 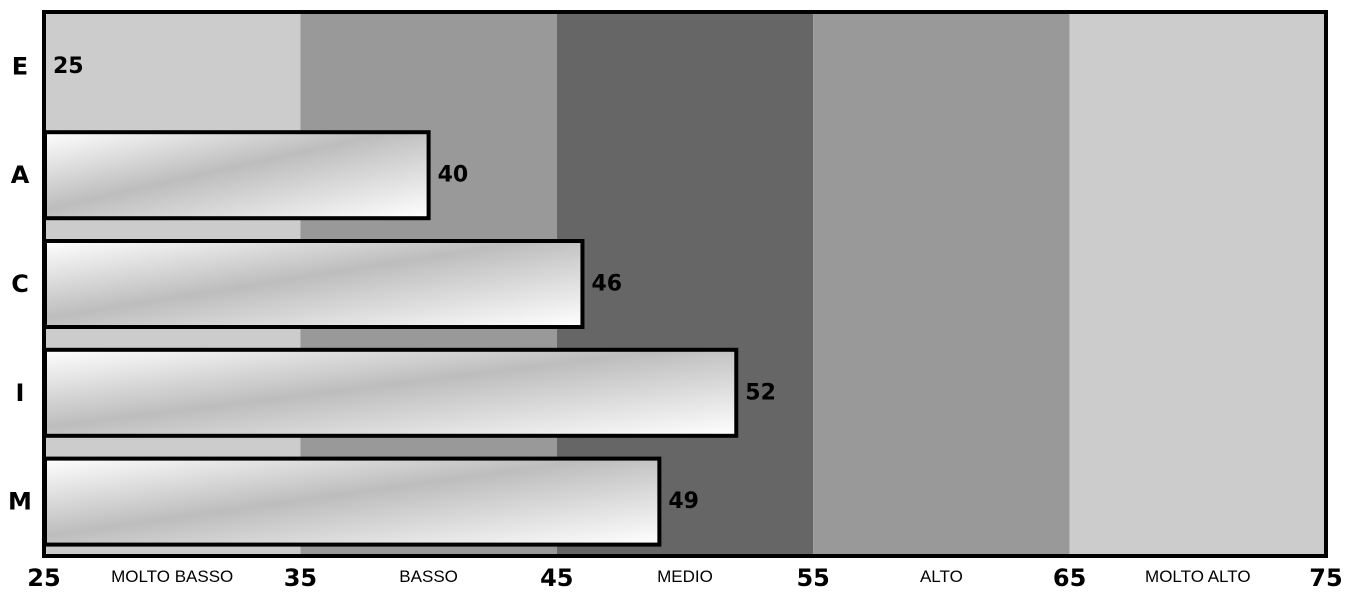 What do you see at coordinates (391, 392) in the screenshot?
I see `bar-I` at bounding box center [391, 392].